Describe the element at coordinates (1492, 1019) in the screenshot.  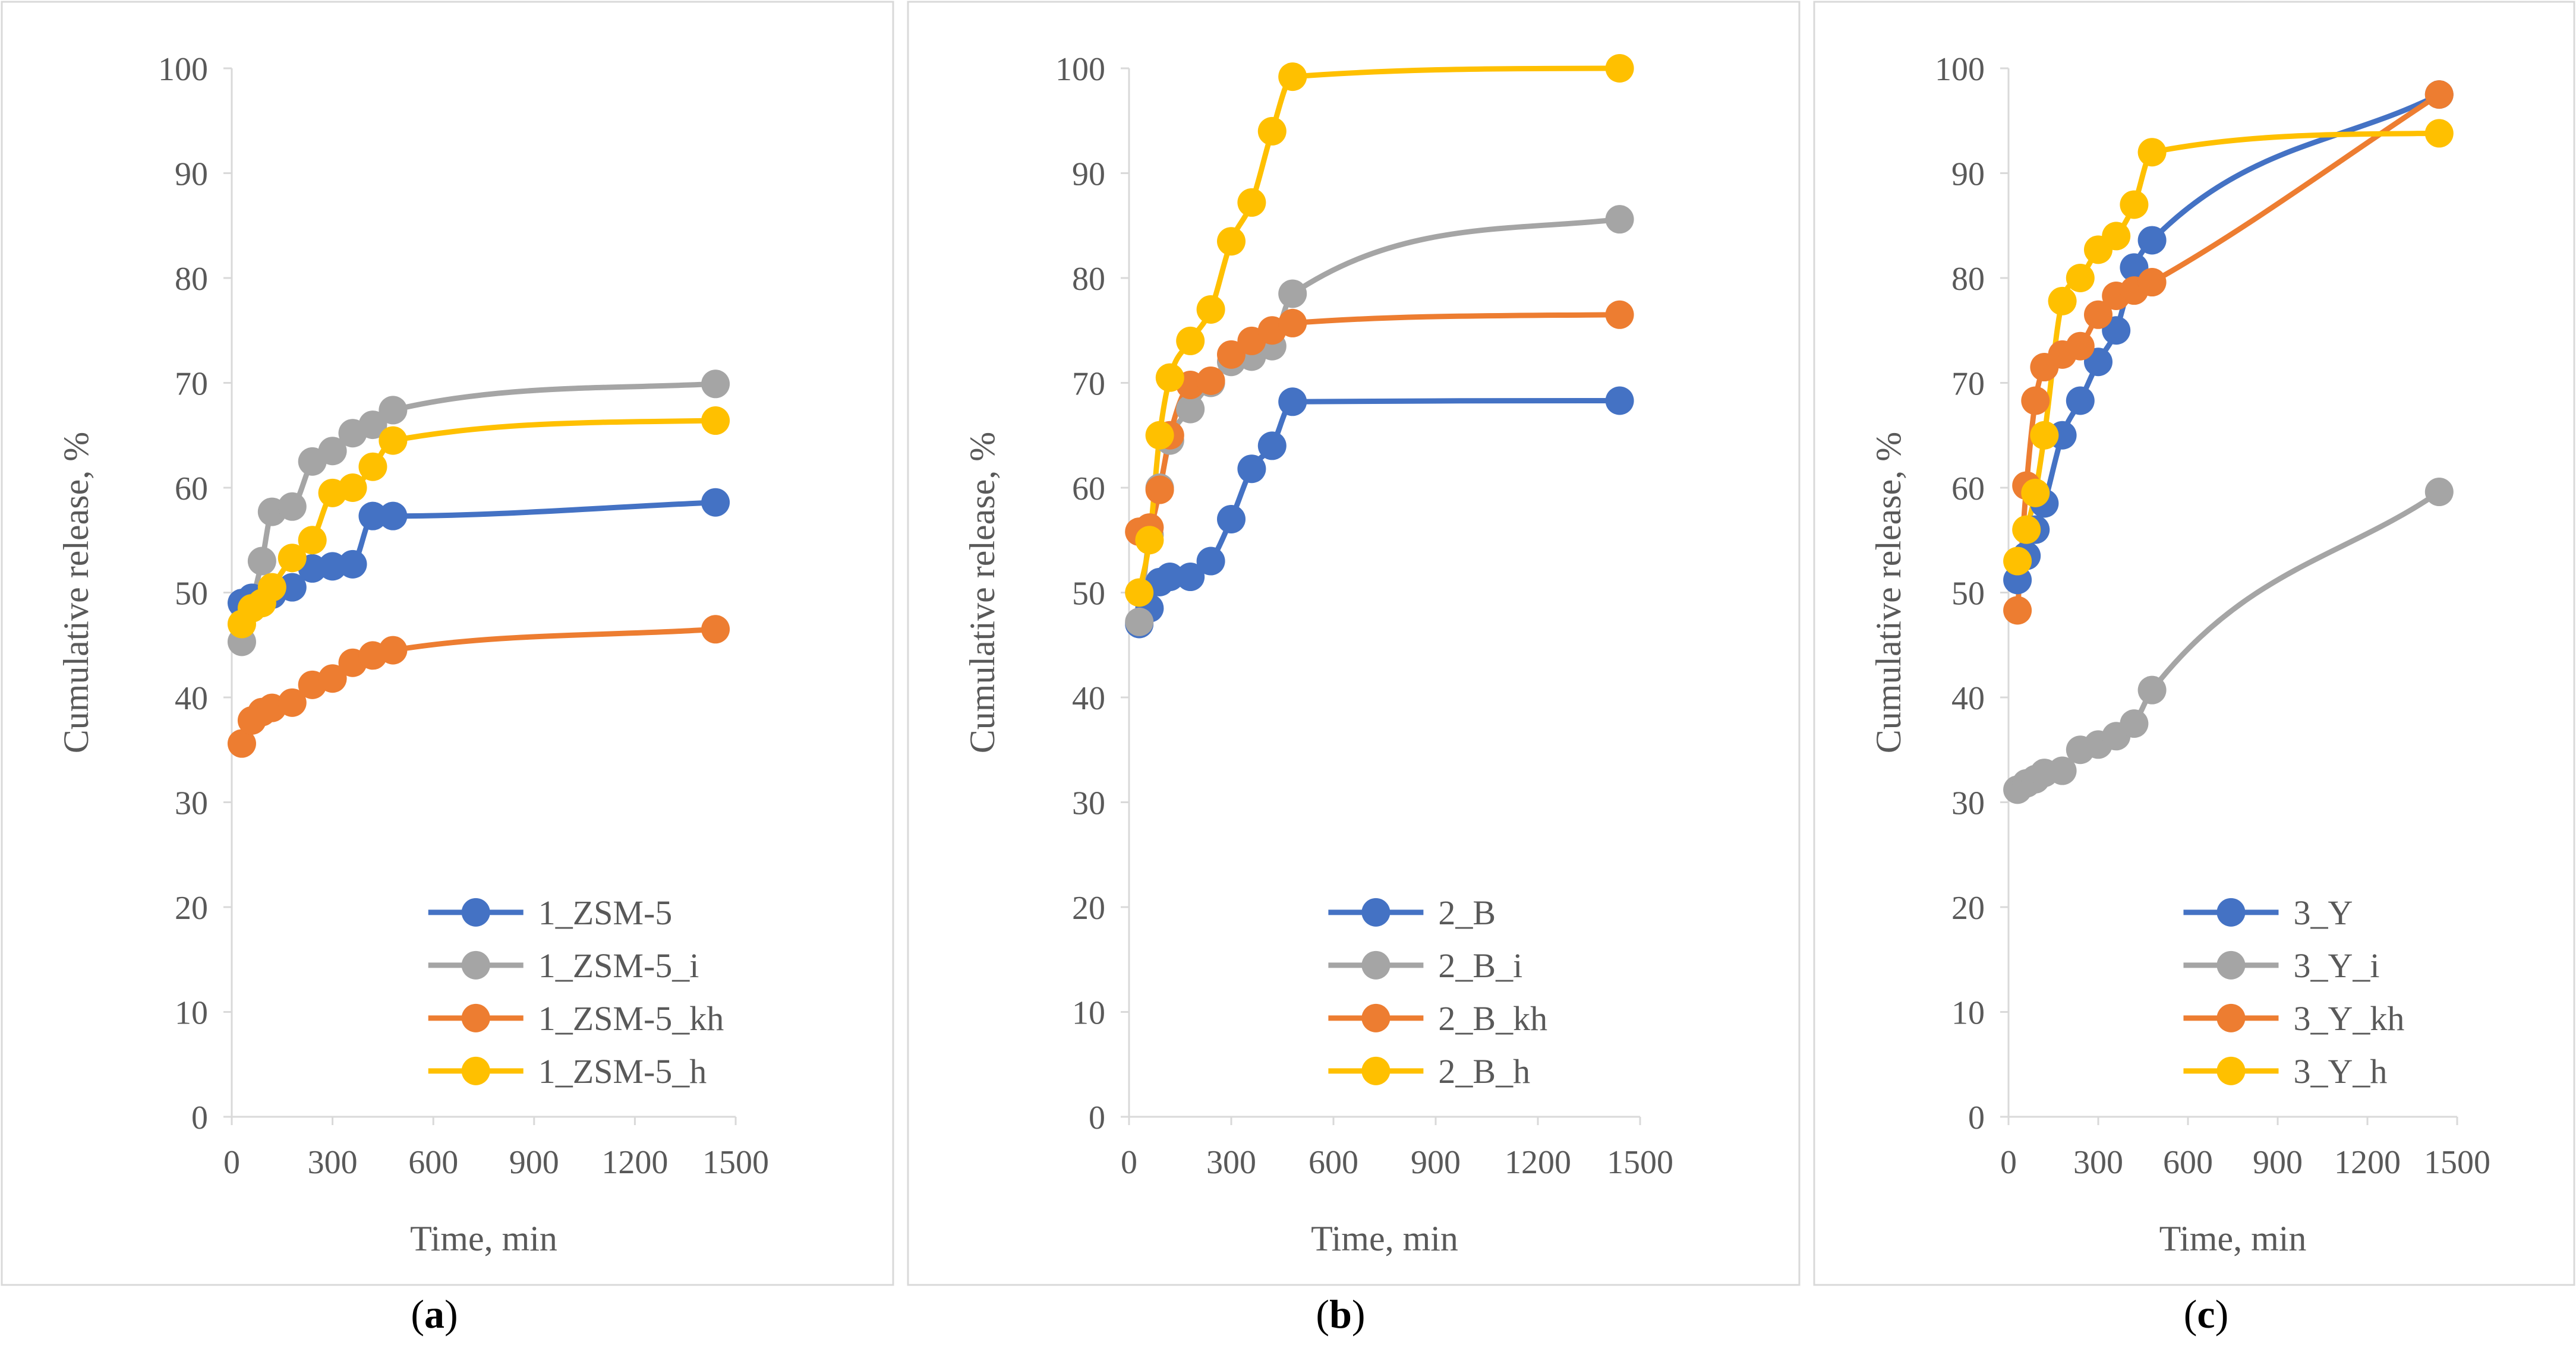
I see `legend-label: 2_B_kh` at that location.